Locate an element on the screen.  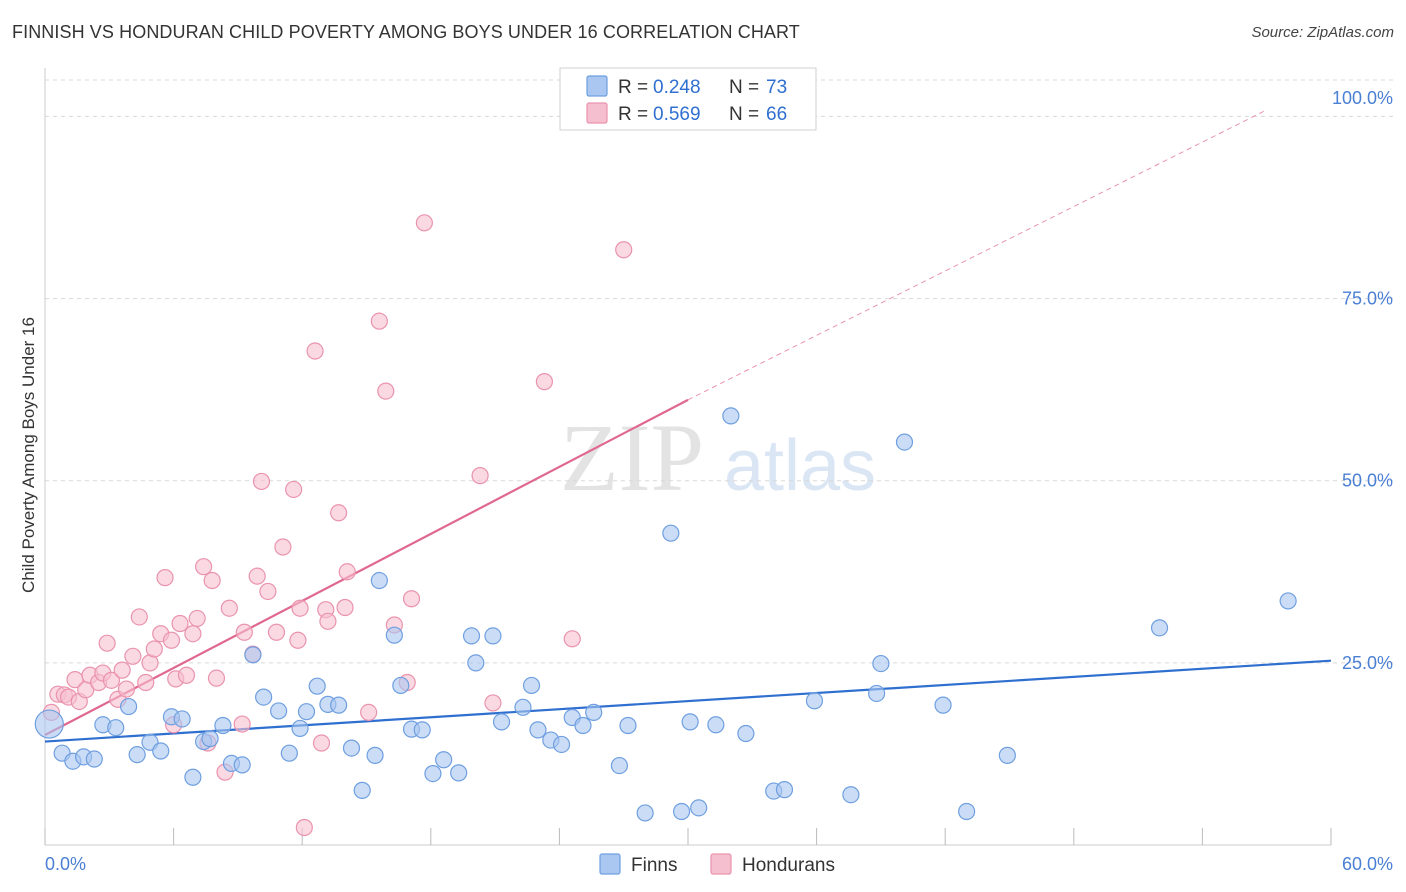
legend-swatch-hondurans is located at coordinates (597, 113).